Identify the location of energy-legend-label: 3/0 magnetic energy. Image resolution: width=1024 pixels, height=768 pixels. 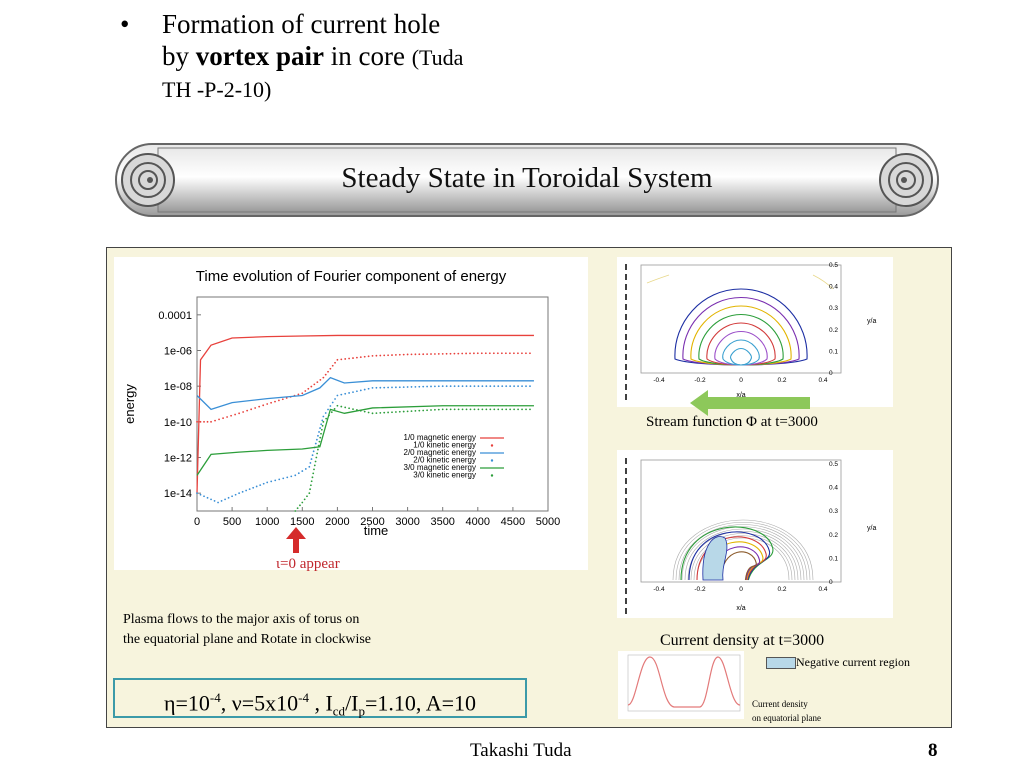
(440, 467).